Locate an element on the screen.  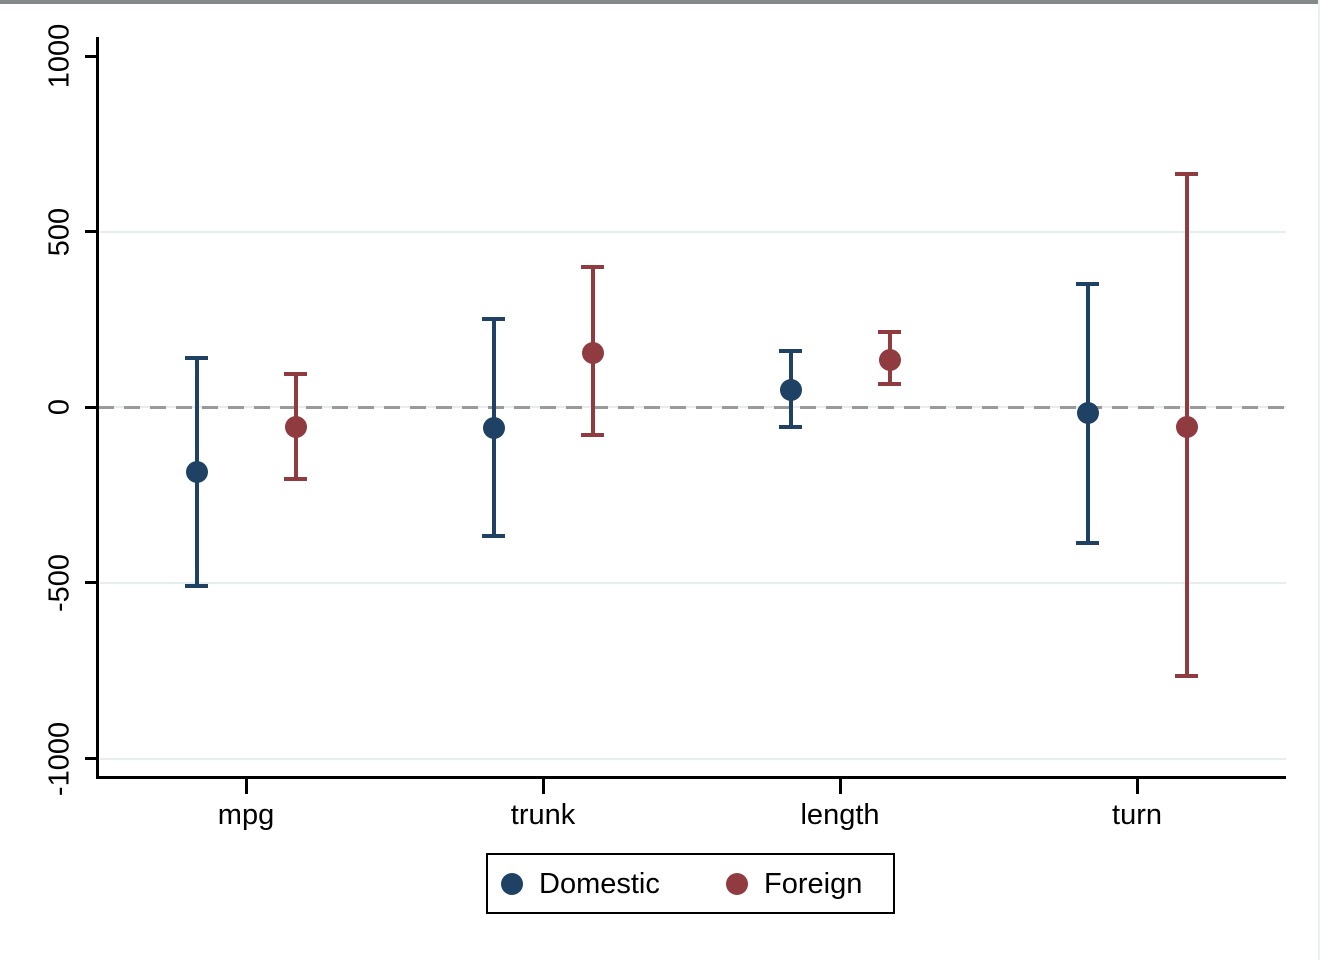
x-tick-label-mpg: mpg is located at coordinates (246, 815).